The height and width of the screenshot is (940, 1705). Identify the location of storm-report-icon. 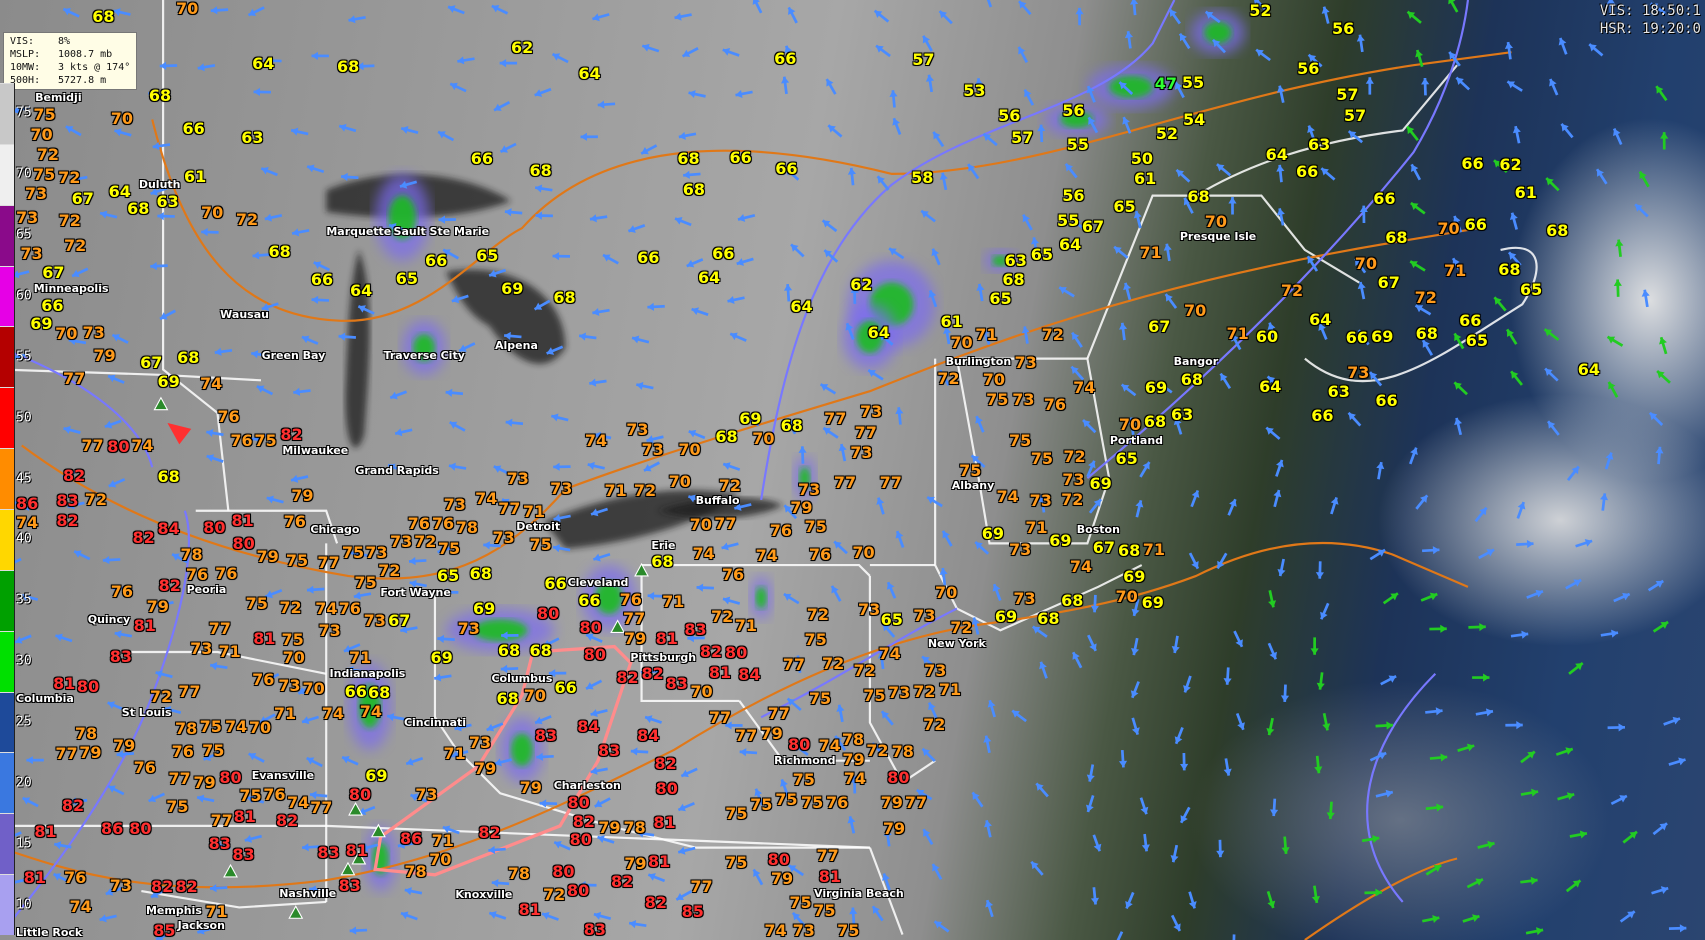
(378, 830).